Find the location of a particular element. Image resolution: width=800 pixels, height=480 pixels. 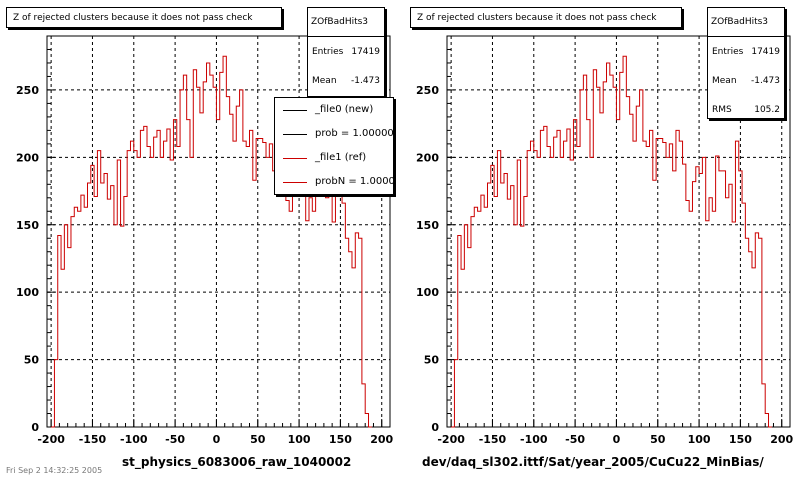

legend-label: prob = 1.000000 is located at coordinates (354, 133).